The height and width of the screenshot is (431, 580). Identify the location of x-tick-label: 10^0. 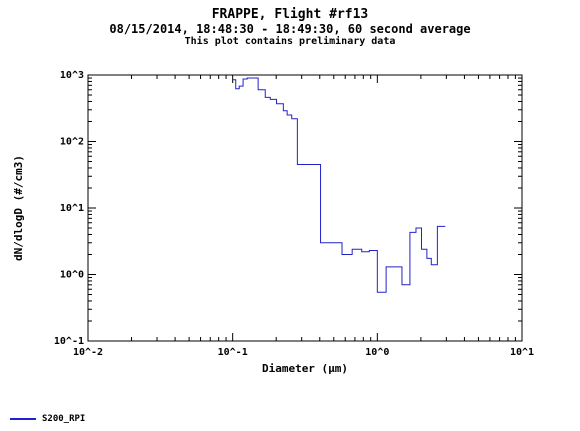
(377, 352).